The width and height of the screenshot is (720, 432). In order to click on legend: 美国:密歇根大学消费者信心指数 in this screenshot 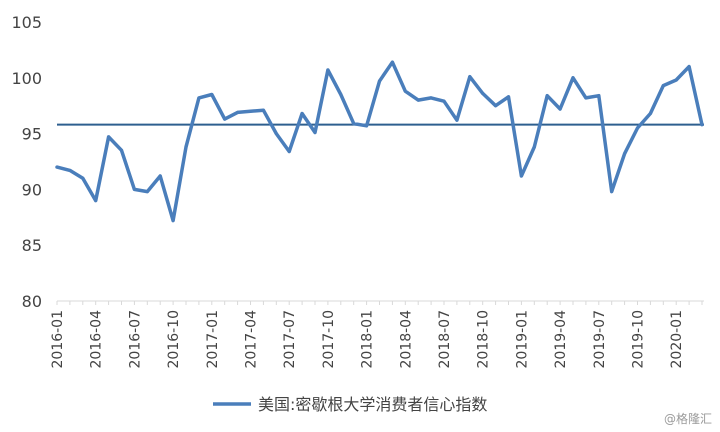, I will do `click(350, 404)`.